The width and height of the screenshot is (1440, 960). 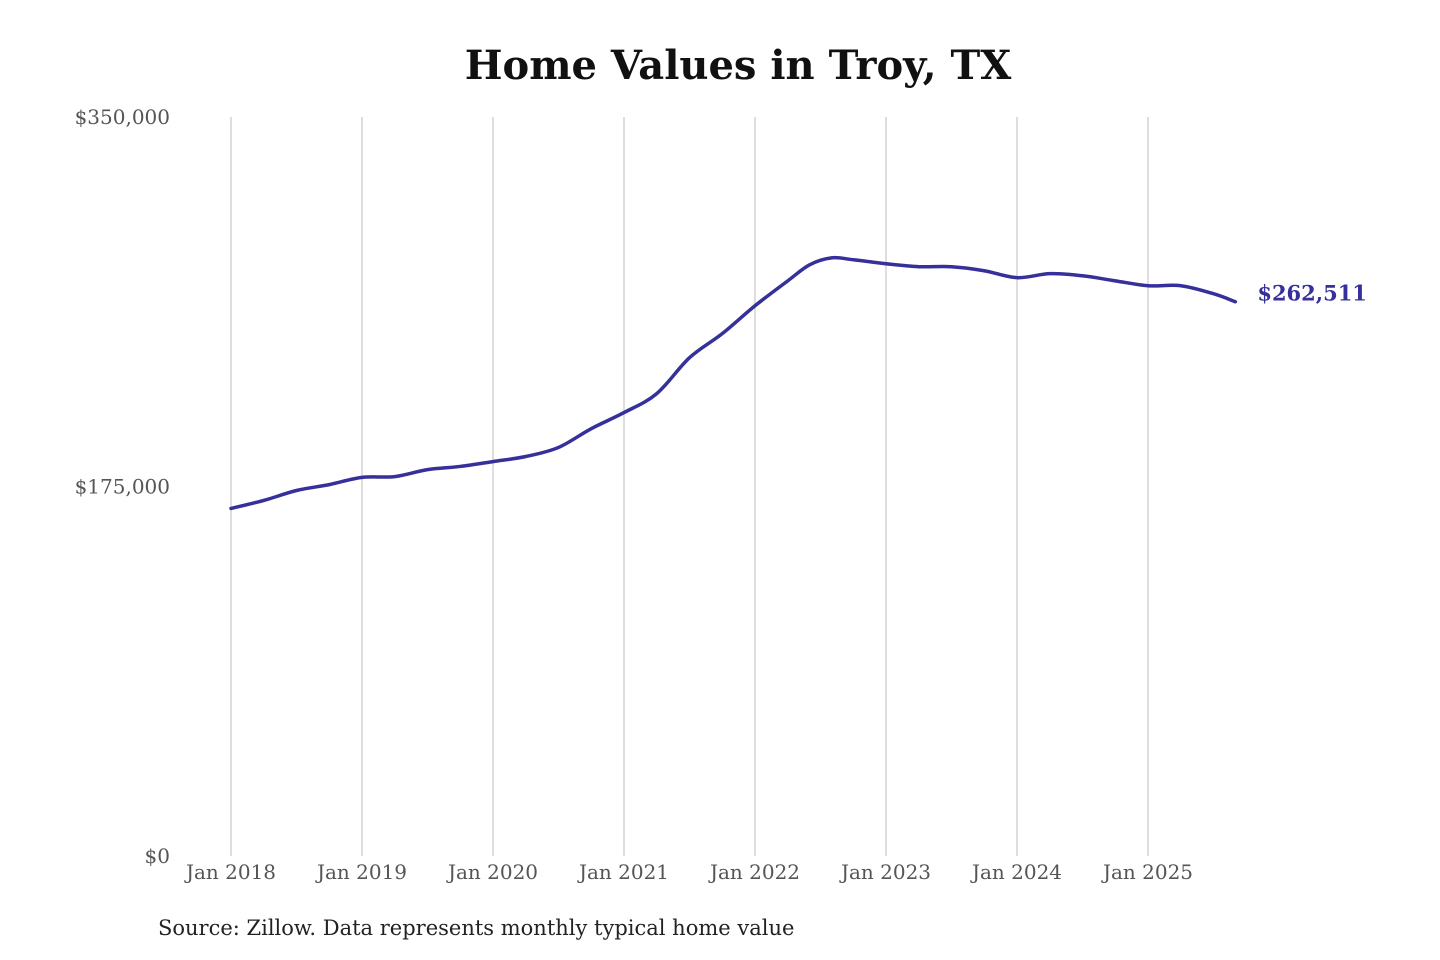 What do you see at coordinates (122, 487) in the screenshot?
I see `y-tick-label: $175,000` at bounding box center [122, 487].